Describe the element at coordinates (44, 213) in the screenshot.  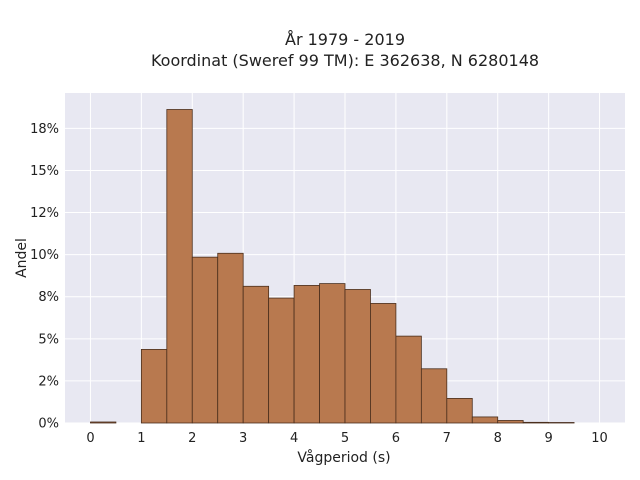
I see `y-tick-label: 12%` at that location.